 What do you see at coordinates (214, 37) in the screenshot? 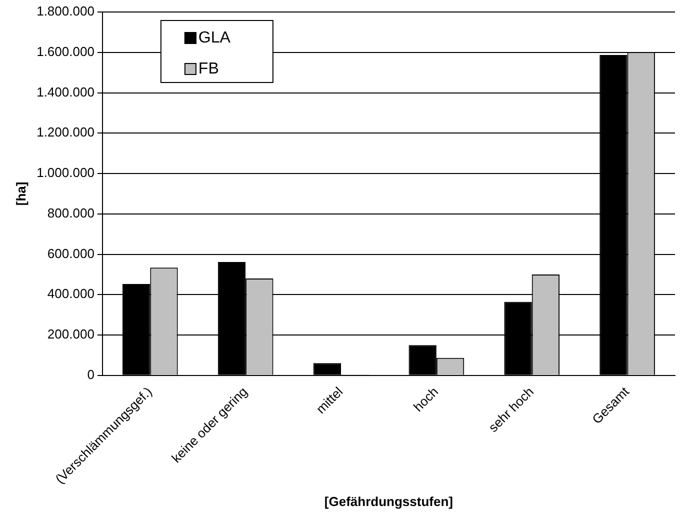
I see `legend-label: GLA` at bounding box center [214, 37].